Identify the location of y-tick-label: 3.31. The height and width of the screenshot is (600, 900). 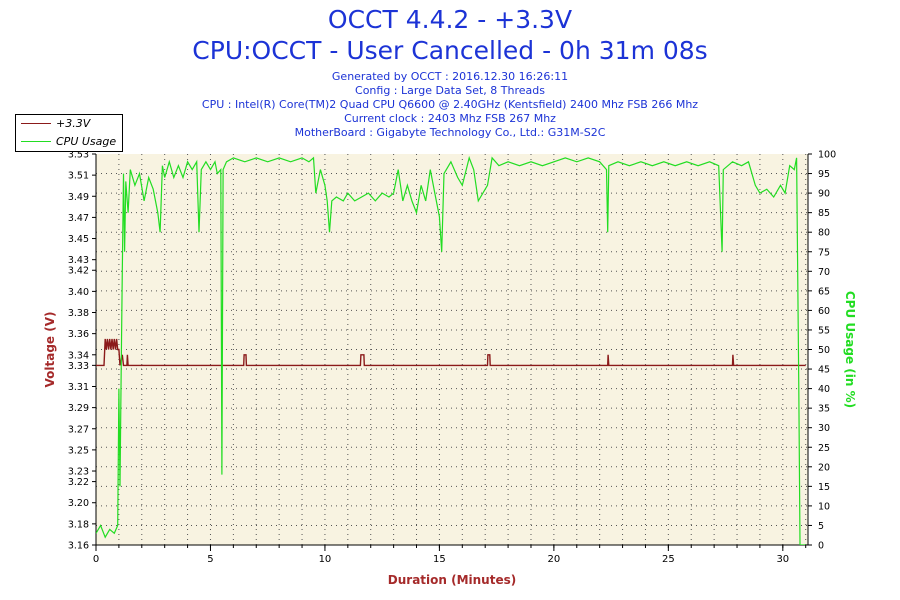
(78, 387).